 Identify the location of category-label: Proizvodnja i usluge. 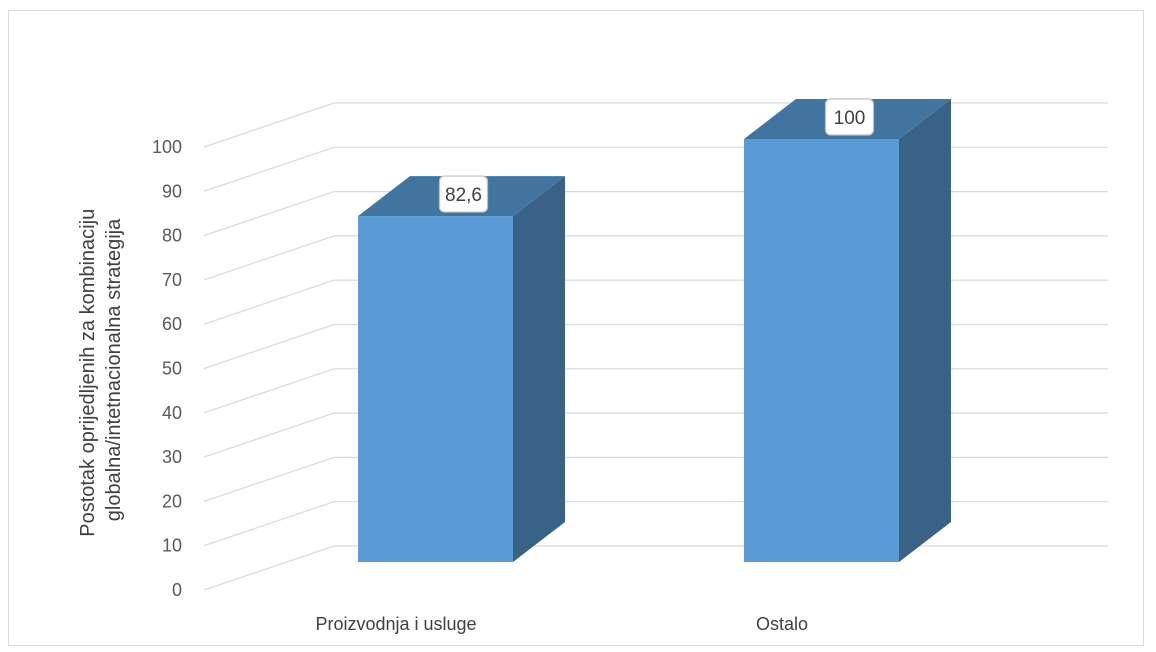
(395, 624).